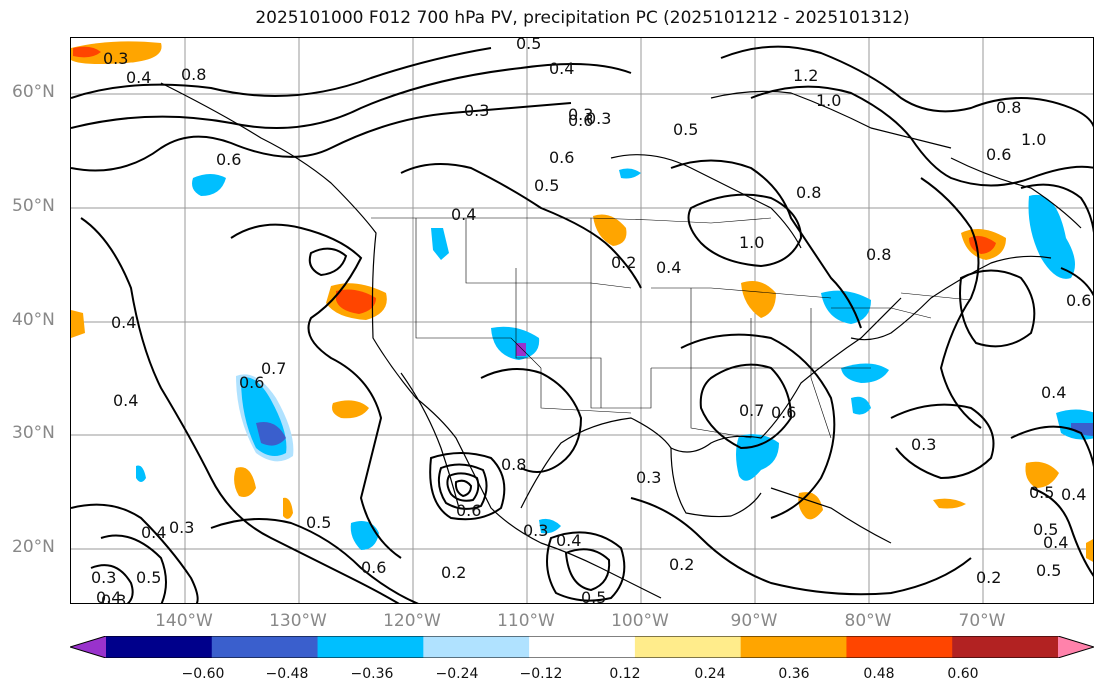 The height and width of the screenshot is (698, 1105). I want to click on lon-label-70w: 70°W, so click(982, 621).